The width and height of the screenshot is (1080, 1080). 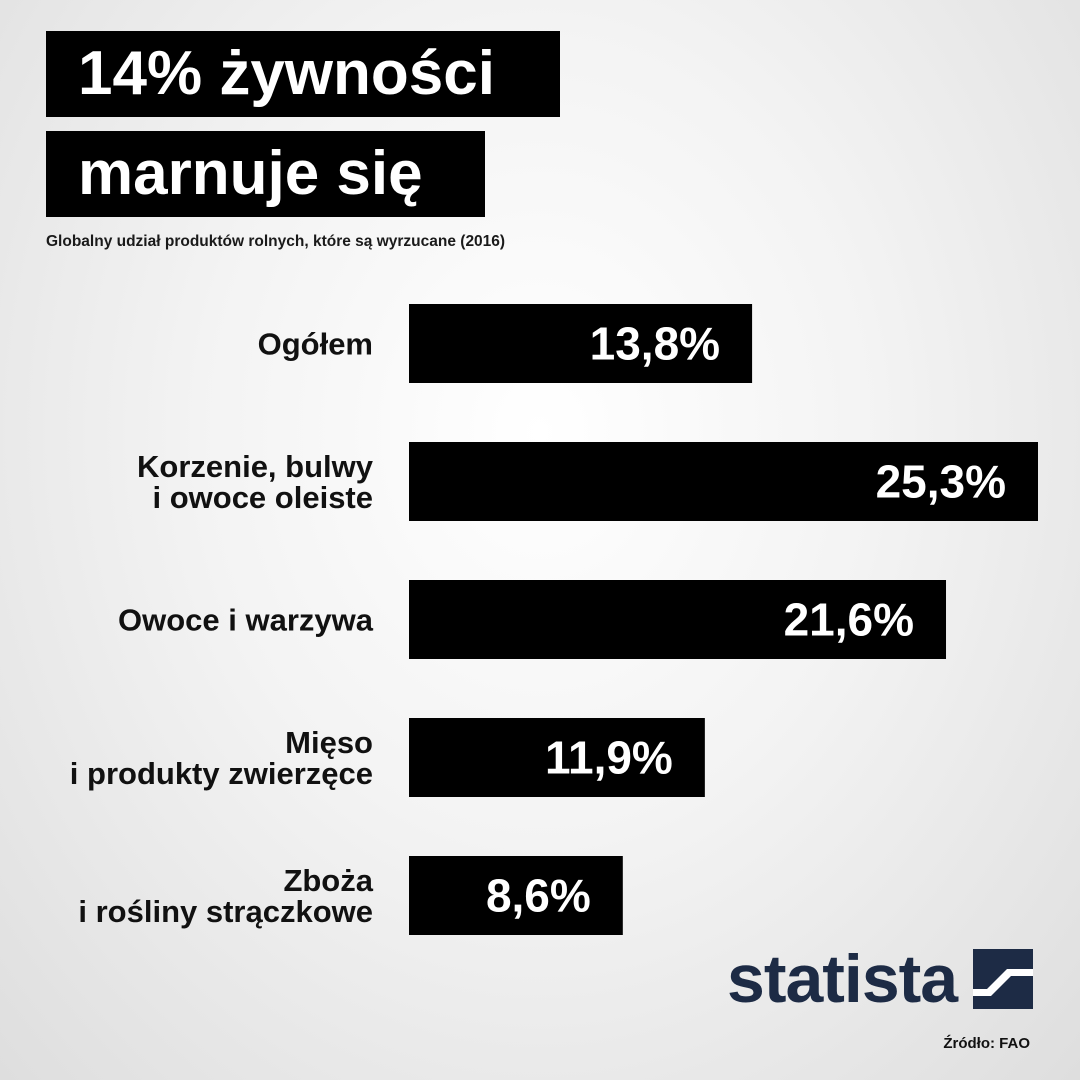 I want to click on category-label-3: Mięso i produkty zwierzęce, so click(x=221, y=758).